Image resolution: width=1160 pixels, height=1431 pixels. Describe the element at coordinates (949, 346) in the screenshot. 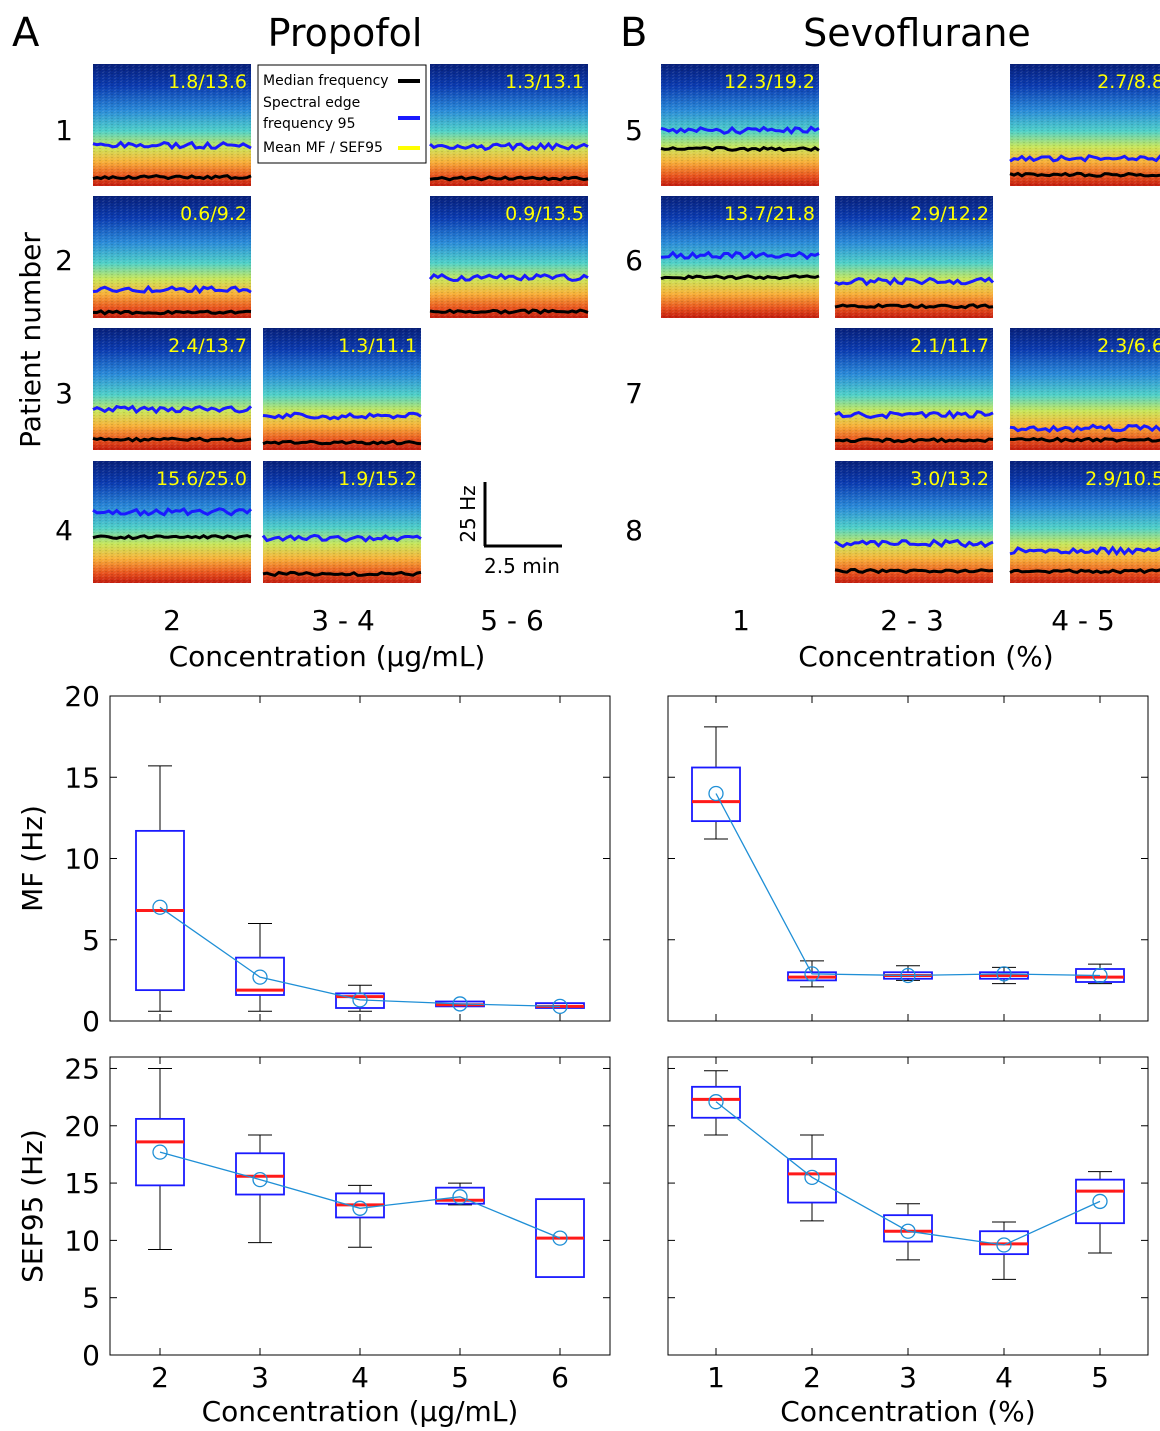

I see `tile-mean-label: 2.1/11.7` at that location.